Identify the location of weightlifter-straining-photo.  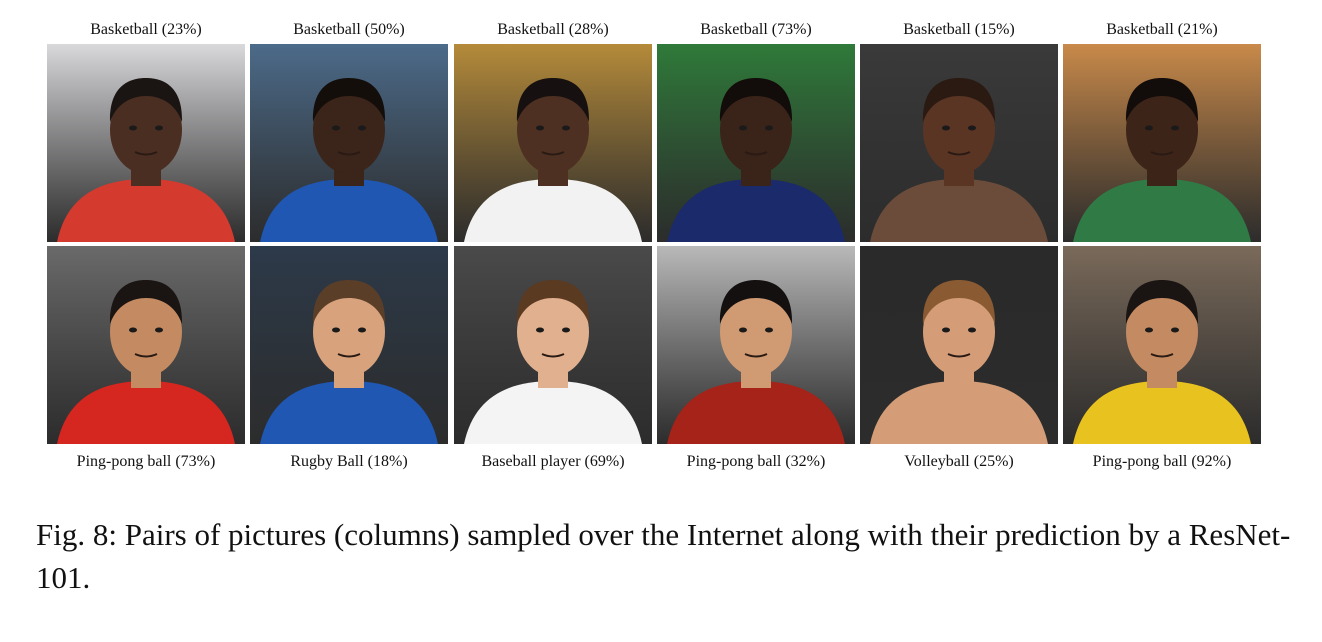
(756, 345).